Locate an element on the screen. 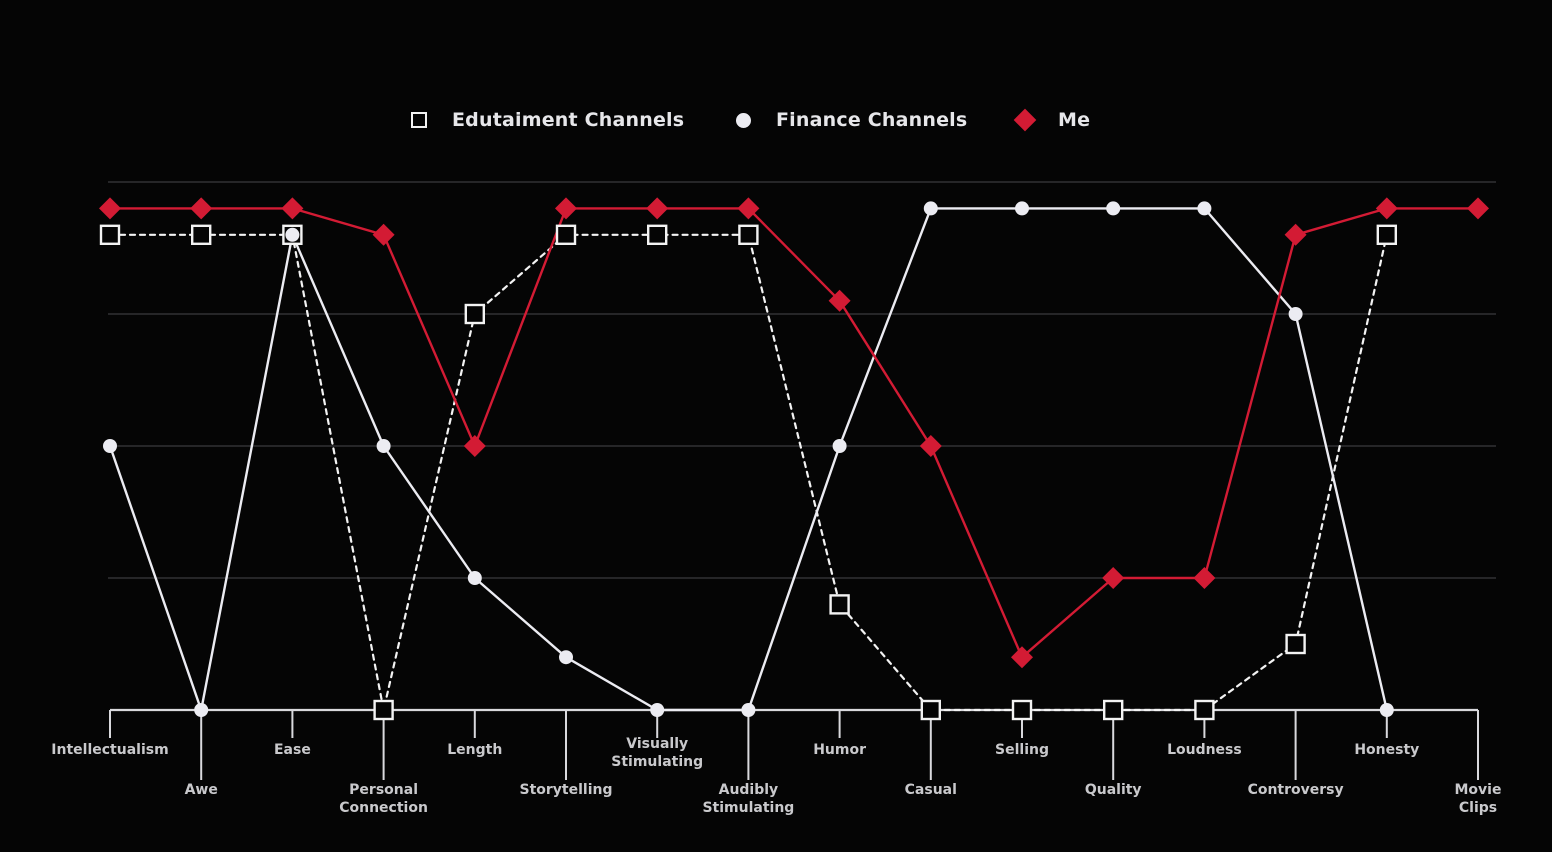  x-tick-label: Ease is located at coordinates (292, 750).